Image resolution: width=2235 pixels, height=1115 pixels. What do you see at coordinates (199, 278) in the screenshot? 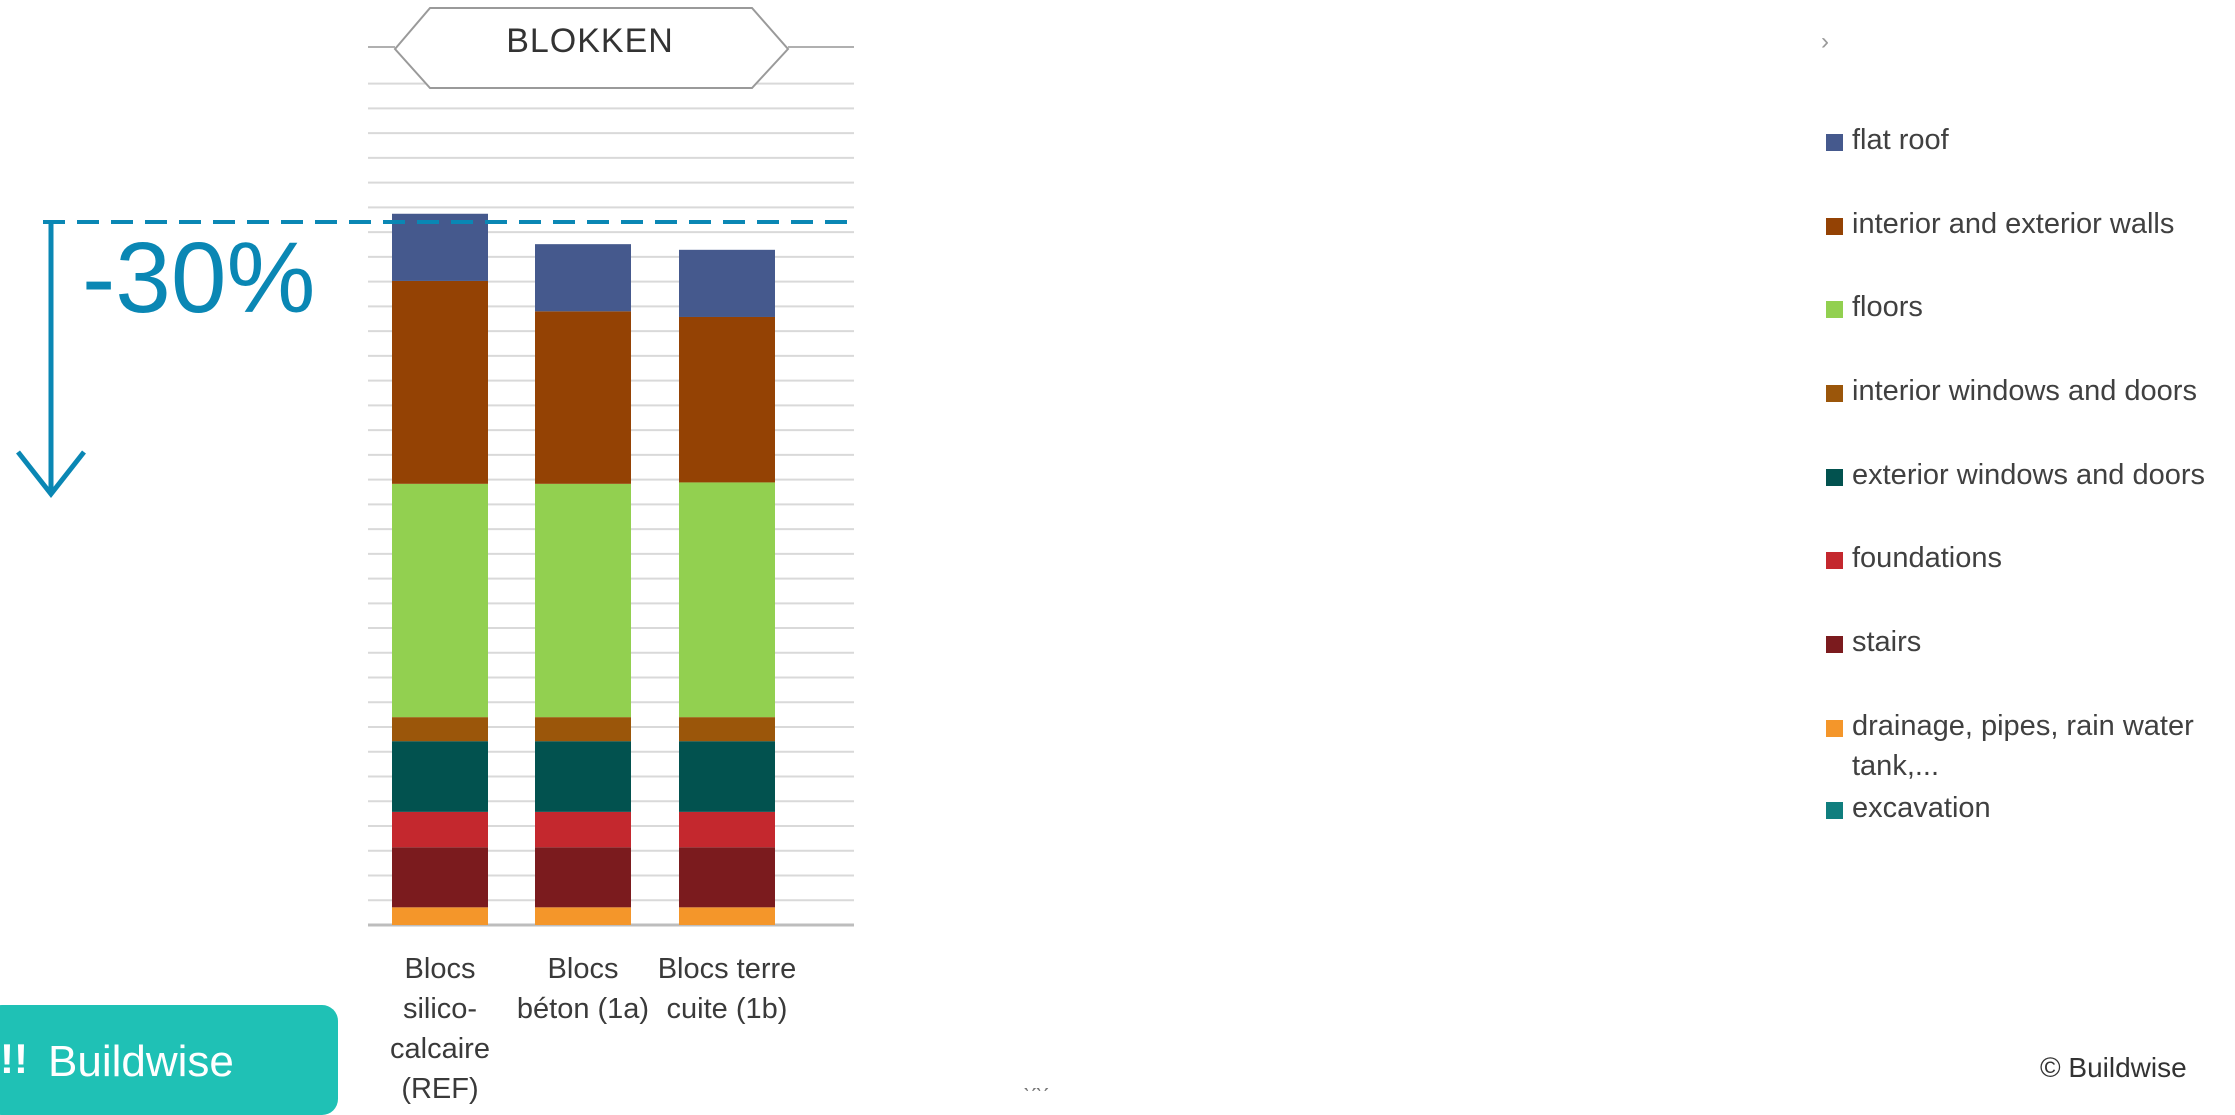
I see `reduction-label: -30%` at bounding box center [199, 278].